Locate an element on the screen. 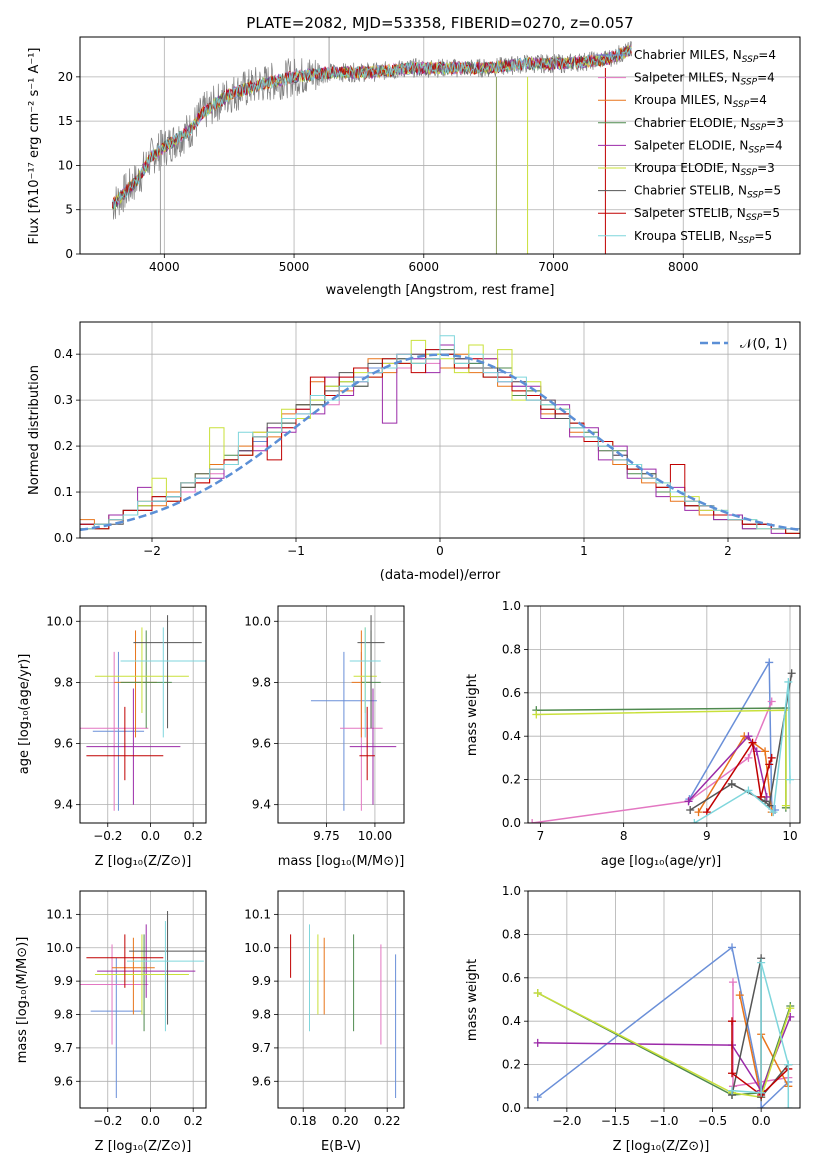  age-vs-z-ytick-label: 9.4 is located at coordinates (63, 805).